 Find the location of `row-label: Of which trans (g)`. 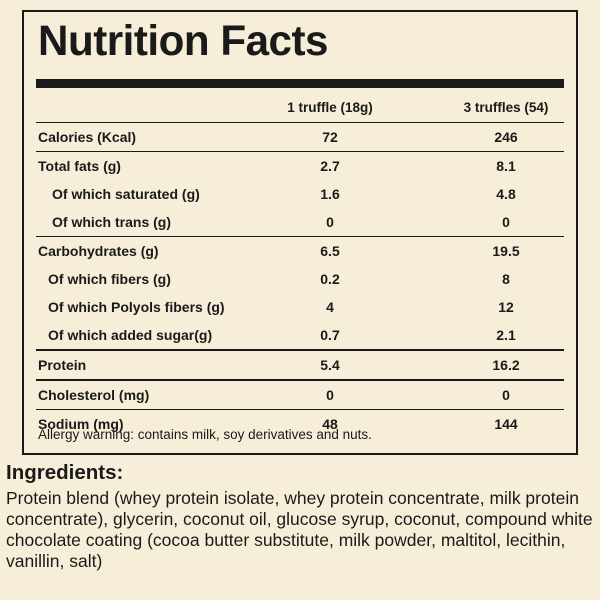

row-label: Of which trans (g) is located at coordinates (111, 222).